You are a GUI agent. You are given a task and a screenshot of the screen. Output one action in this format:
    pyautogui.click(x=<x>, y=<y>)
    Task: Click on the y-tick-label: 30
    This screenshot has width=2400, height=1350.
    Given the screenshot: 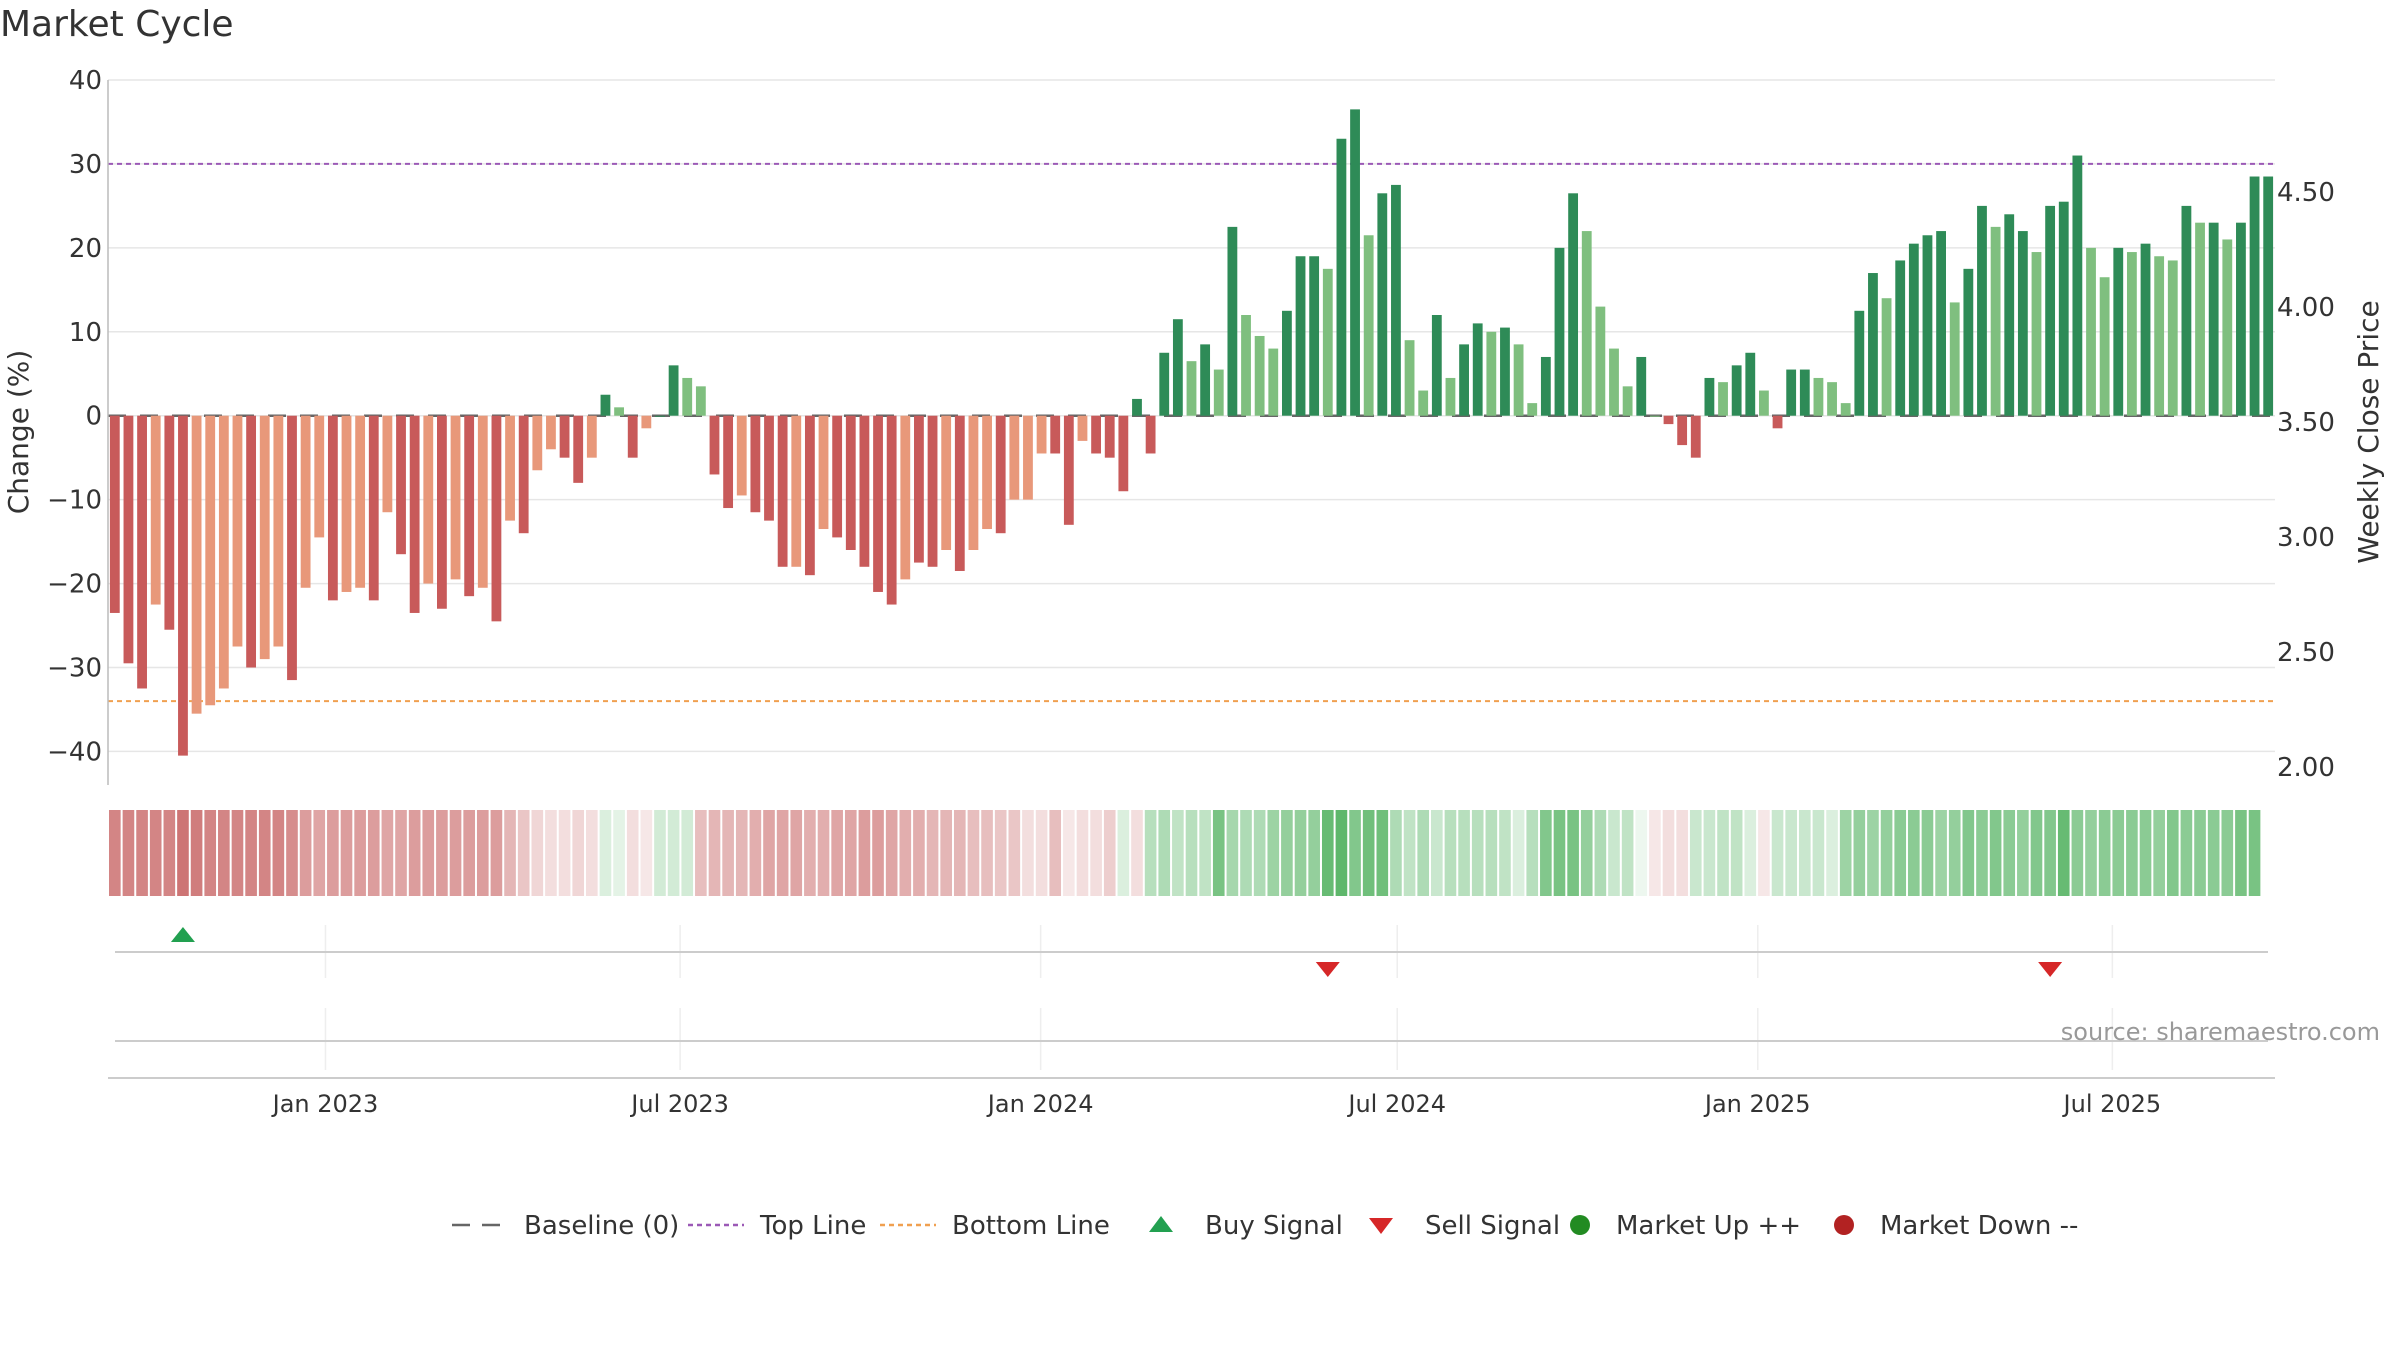 What is the action you would take?
    pyautogui.click(x=85, y=165)
    